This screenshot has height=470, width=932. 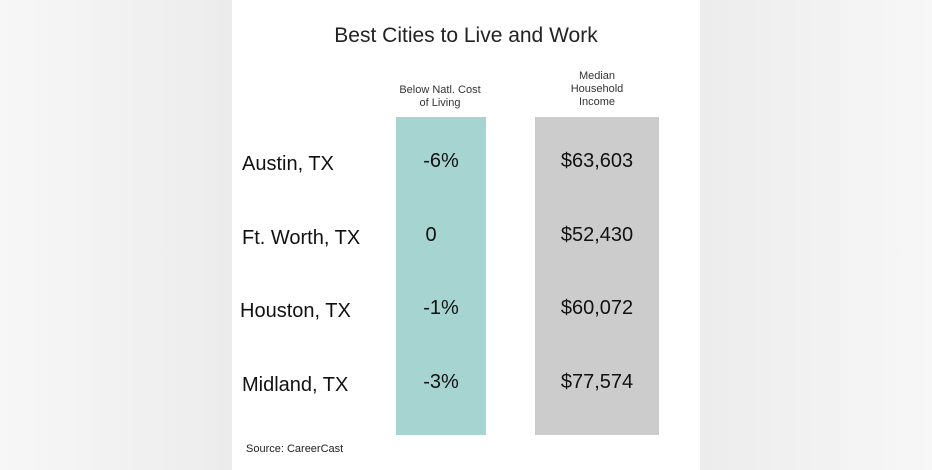 What do you see at coordinates (441, 161) in the screenshot?
I see `cost-of-living-value: -6%` at bounding box center [441, 161].